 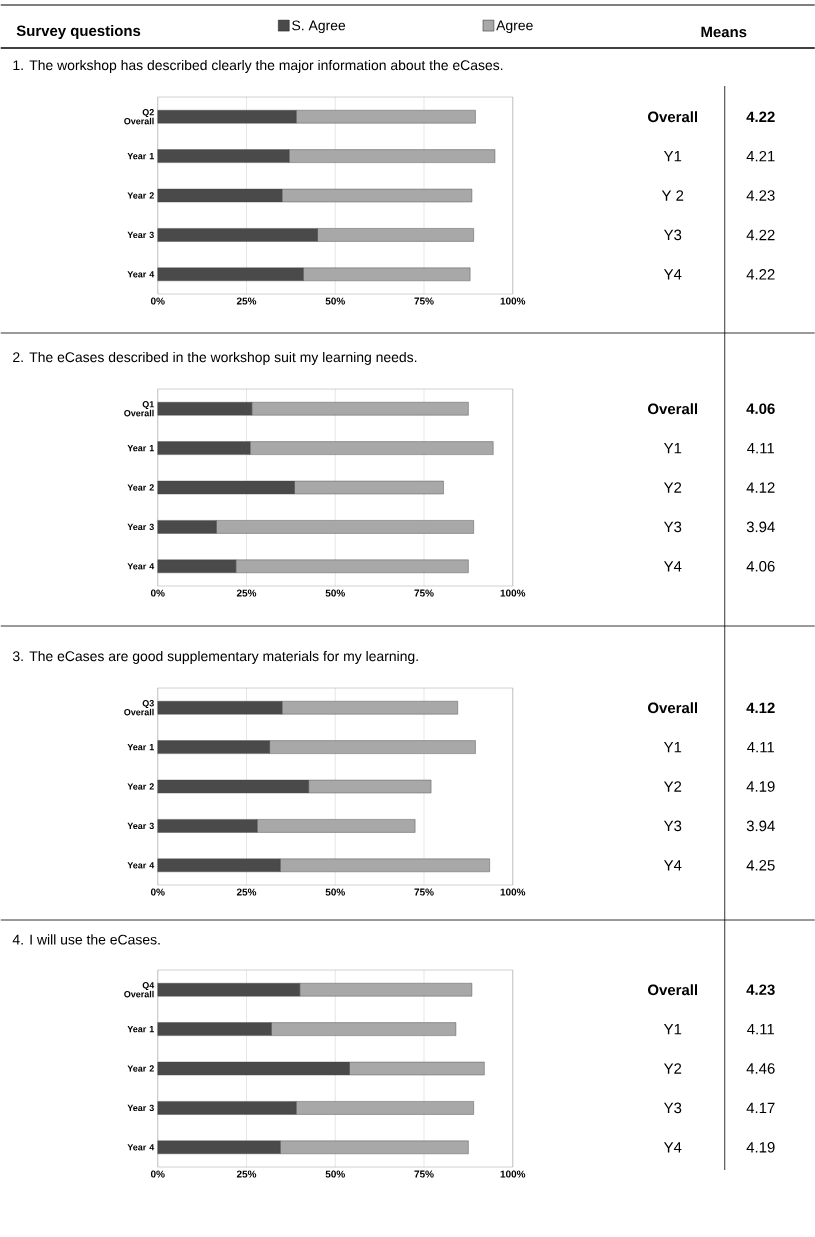 What do you see at coordinates (214, 358) in the screenshot?
I see `chart-title: 2. The eCases described in the workshop suit my learning needs.` at bounding box center [214, 358].